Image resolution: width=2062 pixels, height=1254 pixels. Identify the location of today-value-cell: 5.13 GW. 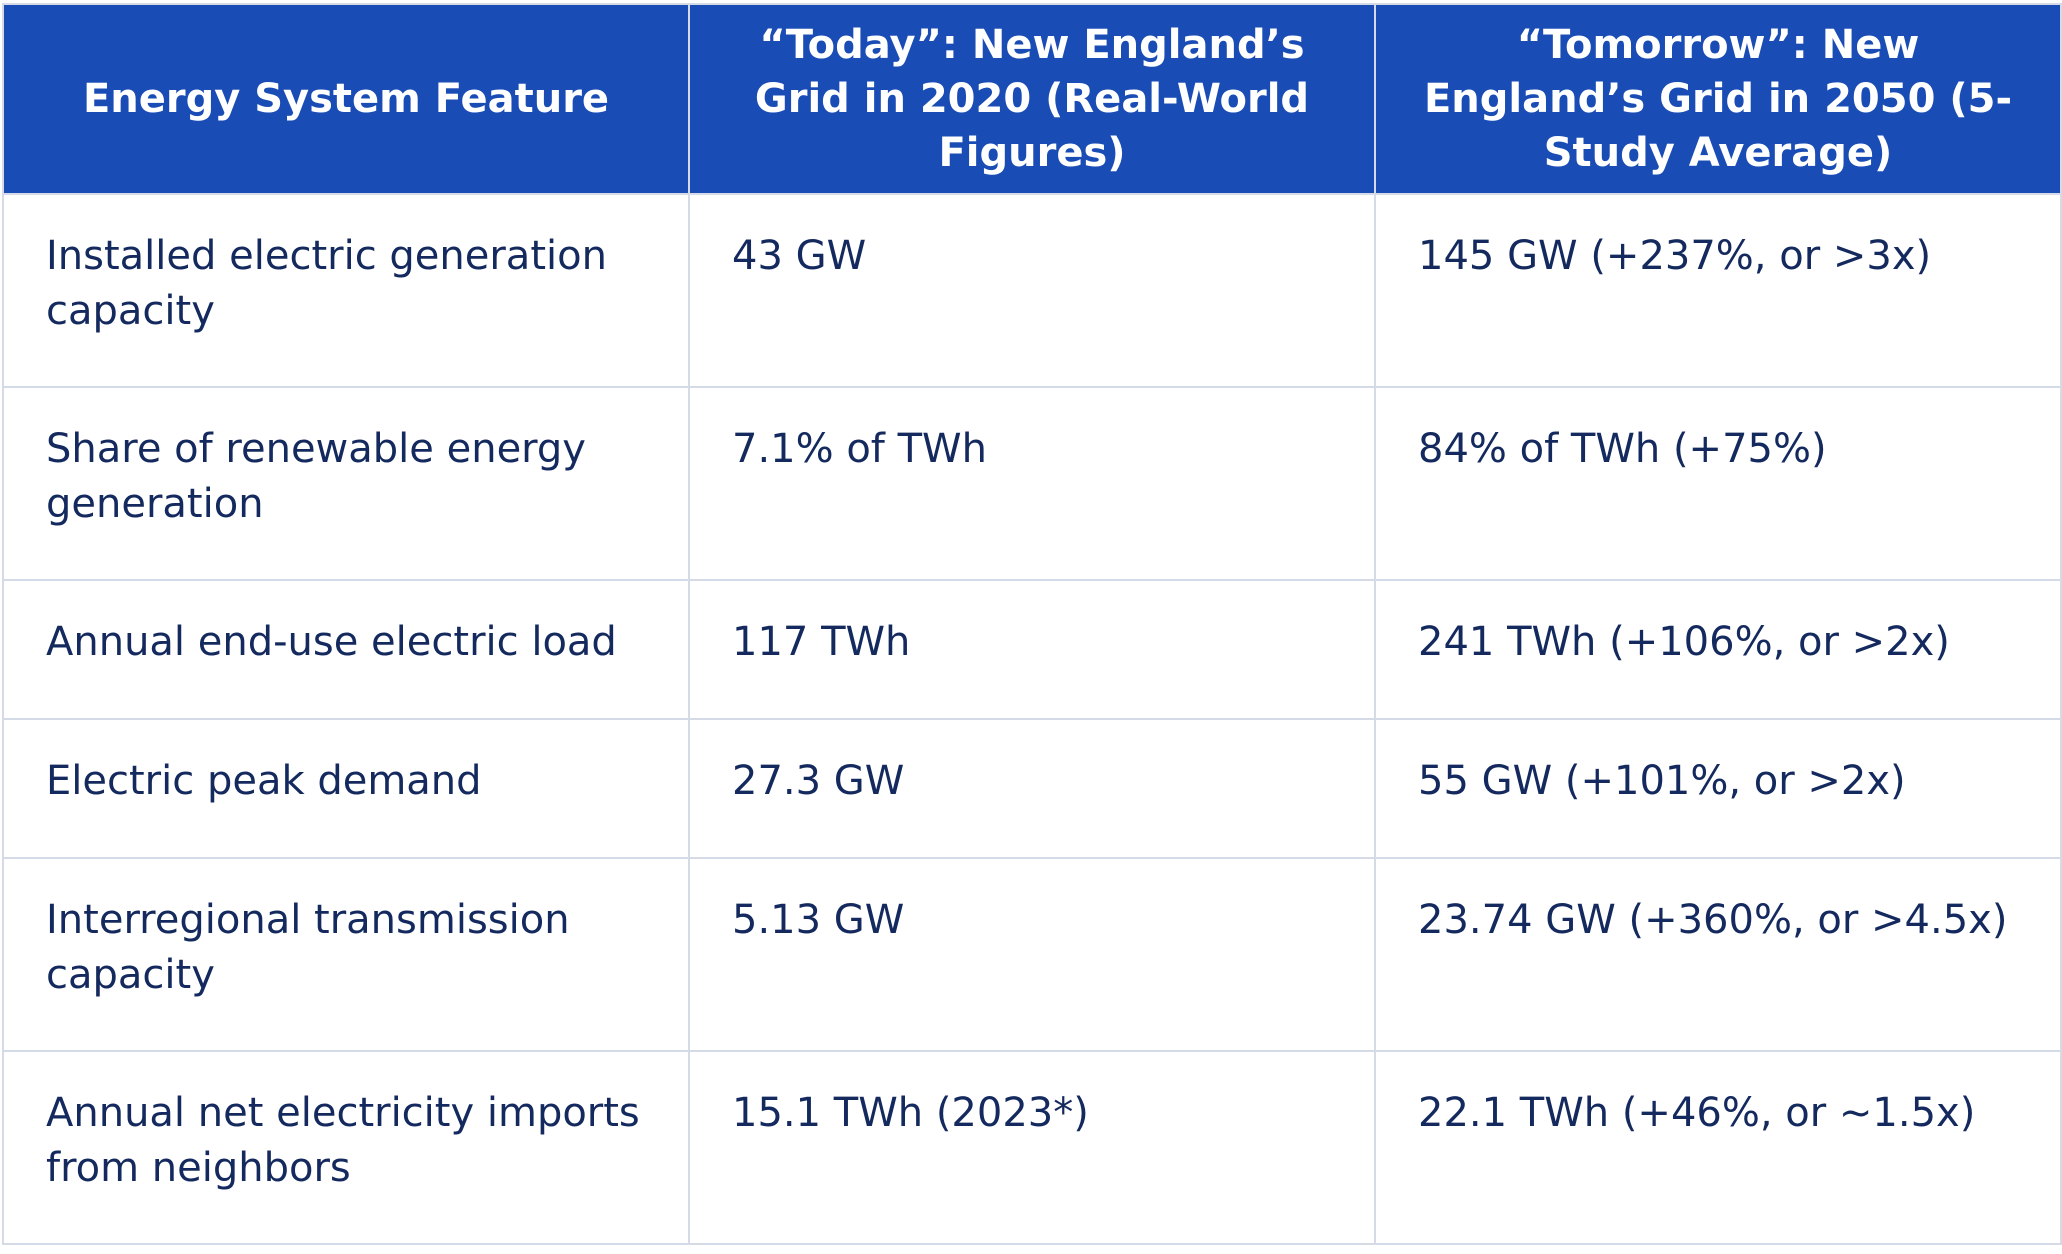
(1032, 954).